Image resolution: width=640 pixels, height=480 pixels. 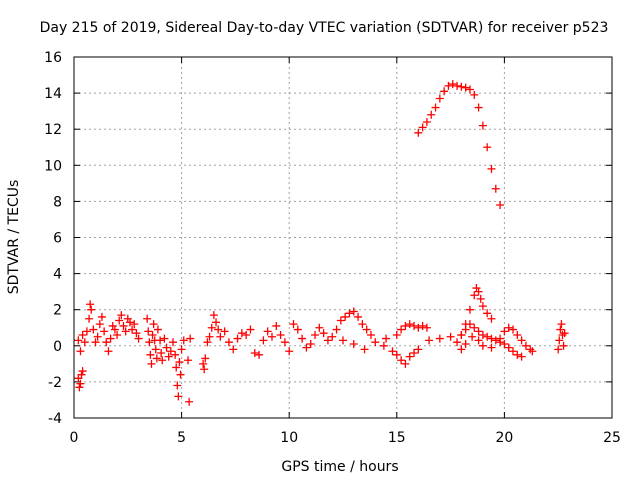 What do you see at coordinates (57, 347) in the screenshot?
I see `y-tick-label: 0` at bounding box center [57, 347].